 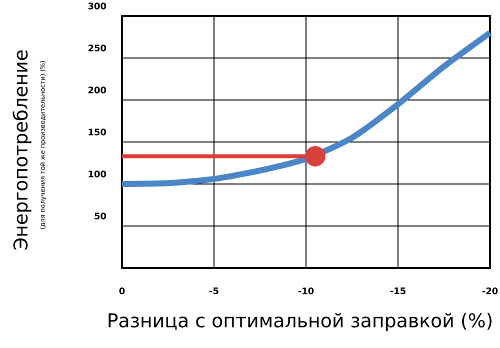 What do you see at coordinates (22, 150) in the screenshot?
I see `y-axis-title: Энергопотребление` at bounding box center [22, 150].